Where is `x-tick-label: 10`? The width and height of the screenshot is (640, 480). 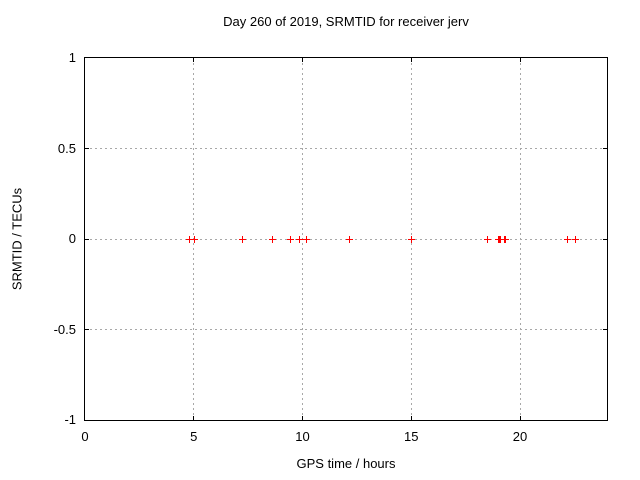 x-tick-label: 10 is located at coordinates (302, 436).